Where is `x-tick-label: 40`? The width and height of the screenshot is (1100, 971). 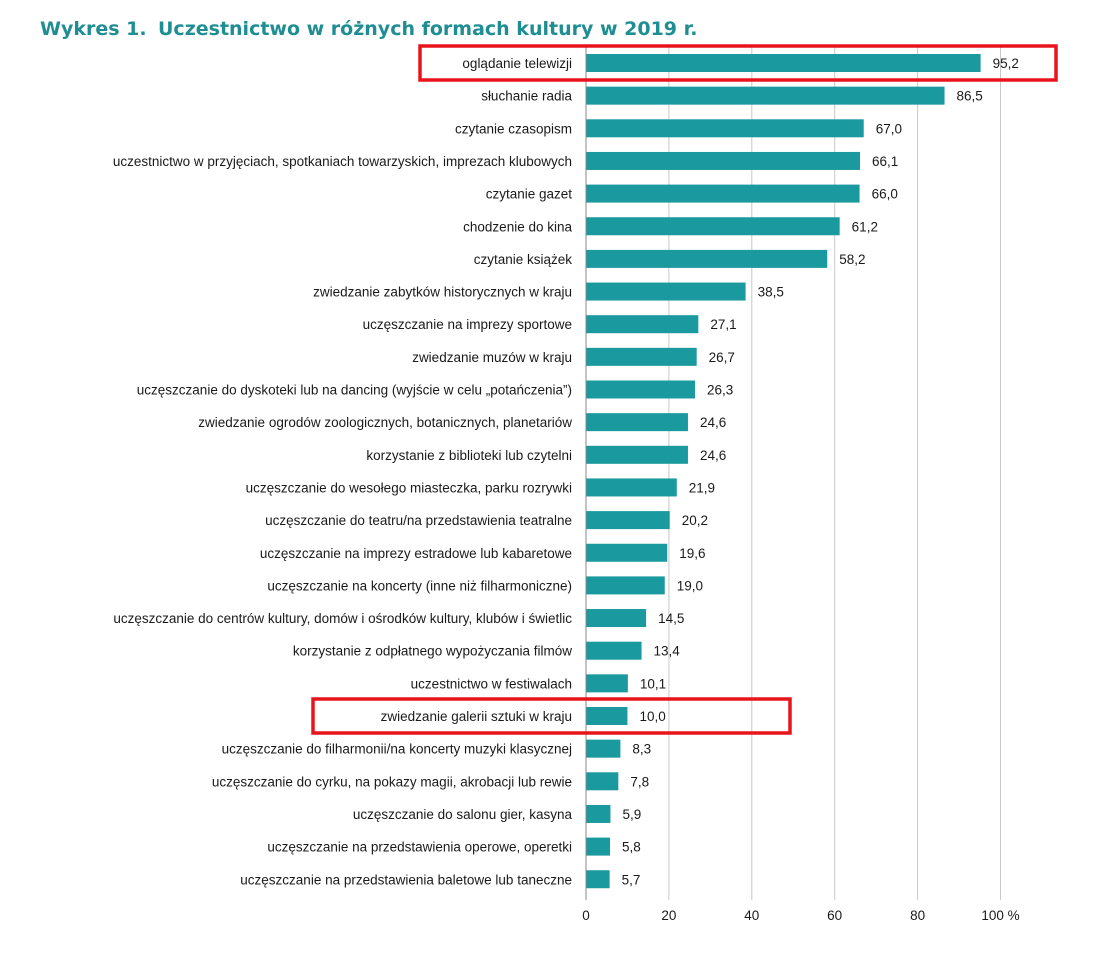 x-tick-label: 40 is located at coordinates (751, 915).